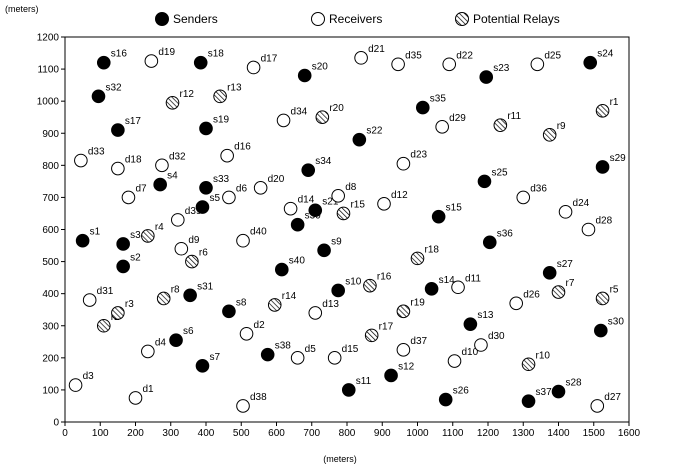  Describe the element at coordinates (162, 19) in the screenshot. I see `legend-marker-senders` at that location.